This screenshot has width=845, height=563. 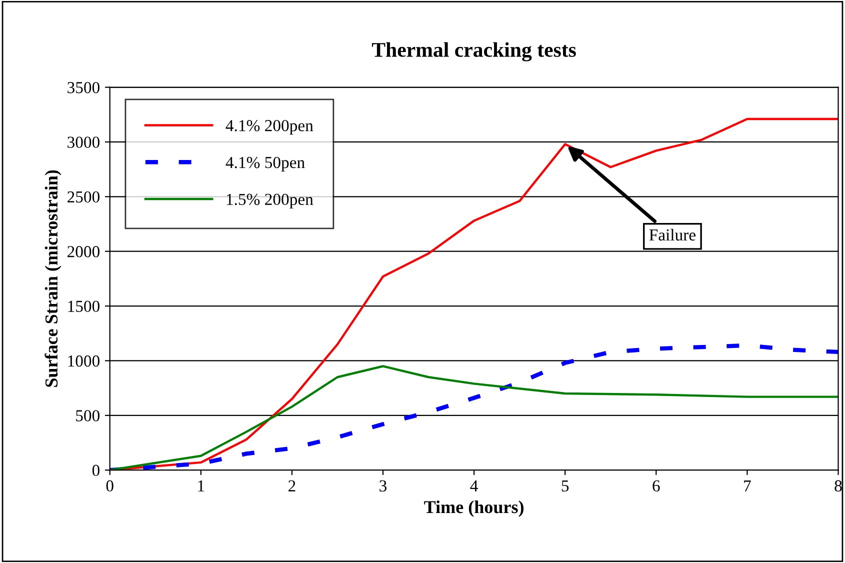 What do you see at coordinates (747, 486) in the screenshot?
I see `x-tick-label: 7` at bounding box center [747, 486].